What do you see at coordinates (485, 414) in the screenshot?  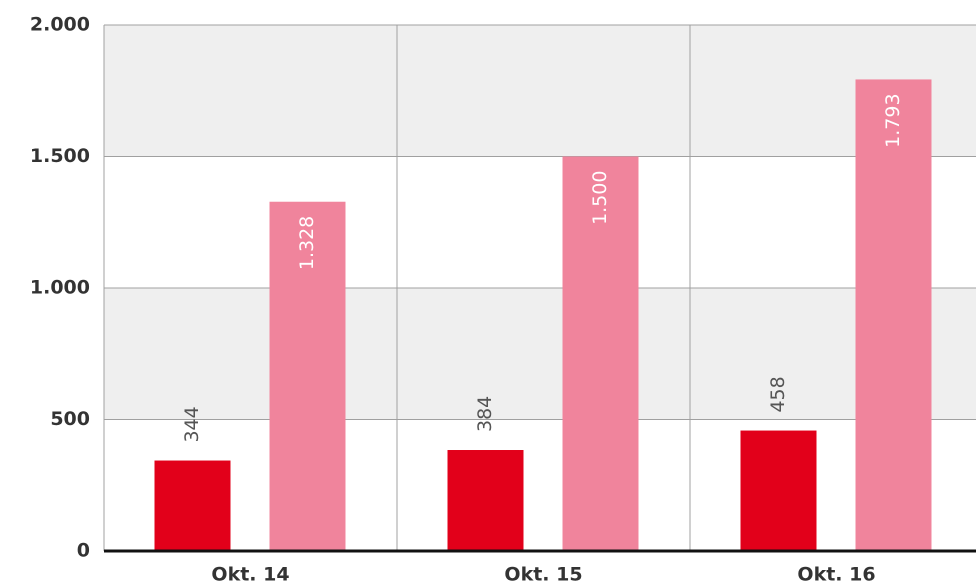 I see `value-label: 384` at bounding box center [485, 414].